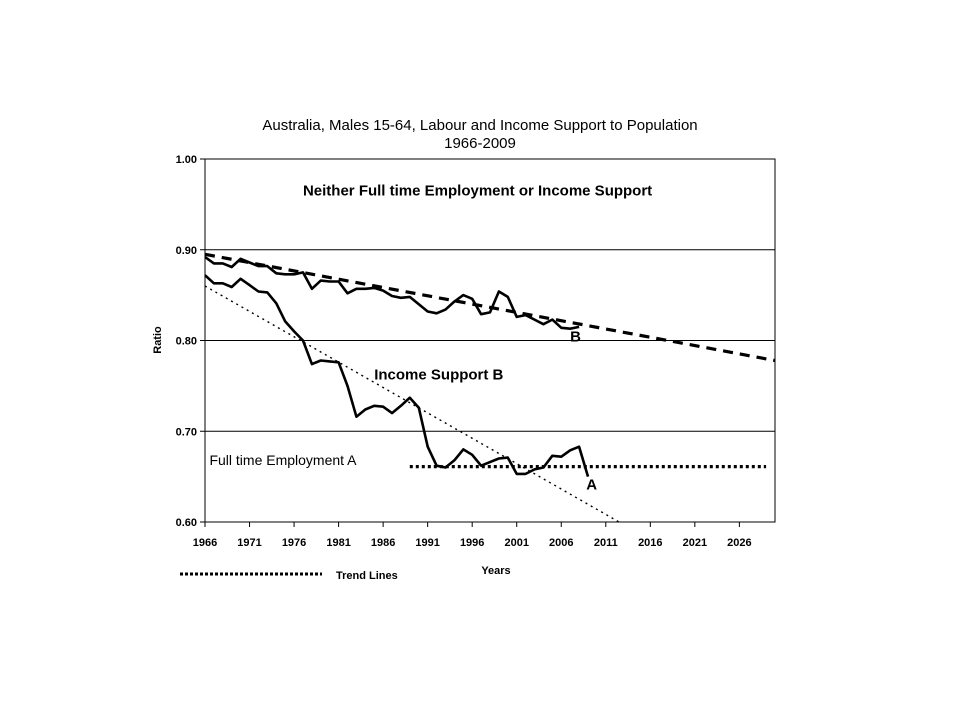 The width and height of the screenshot is (960, 720). Describe the element at coordinates (472, 543) in the screenshot. I see `x-tick-label: 1996` at that location.